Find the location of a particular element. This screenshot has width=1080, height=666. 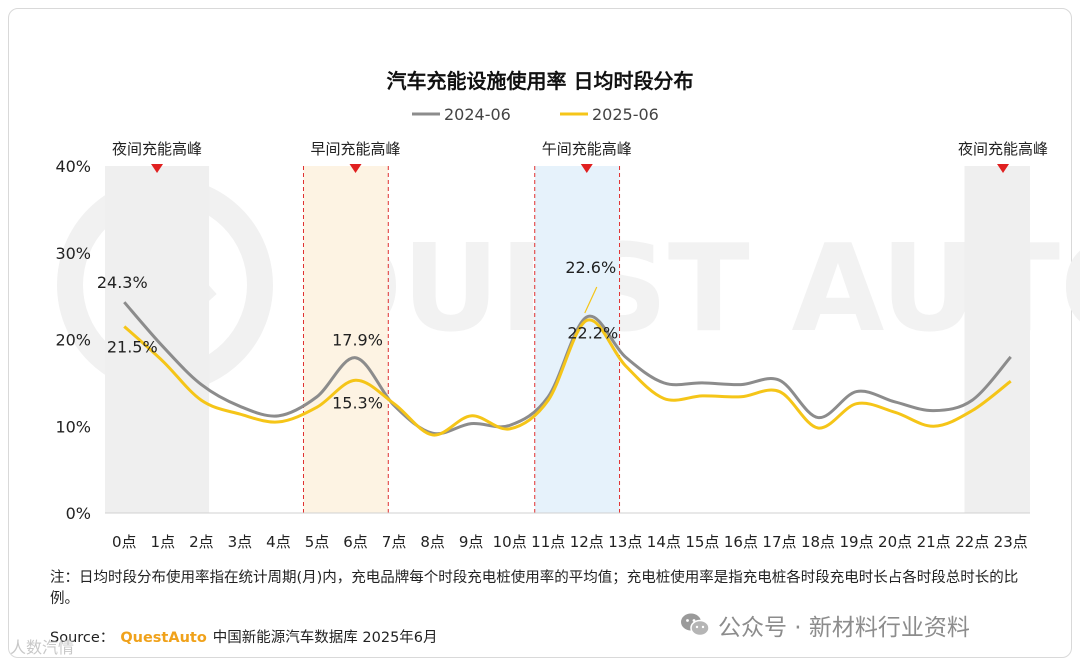

data-label: 21.5% is located at coordinates (132, 346).